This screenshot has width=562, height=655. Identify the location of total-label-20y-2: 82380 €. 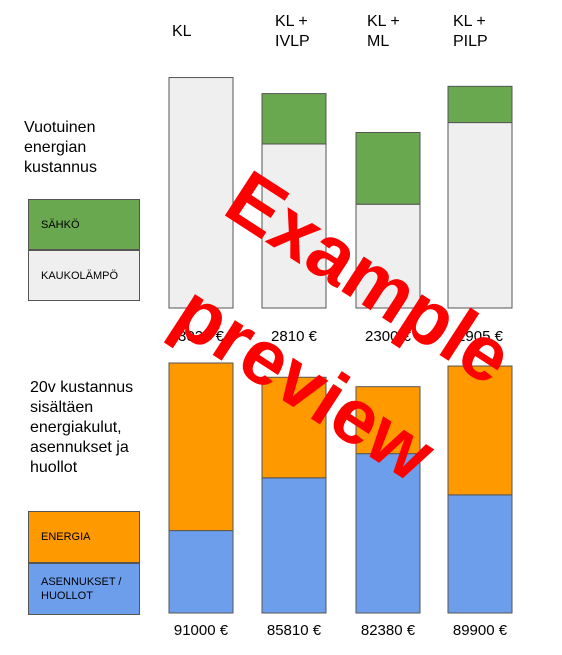
(388, 630).